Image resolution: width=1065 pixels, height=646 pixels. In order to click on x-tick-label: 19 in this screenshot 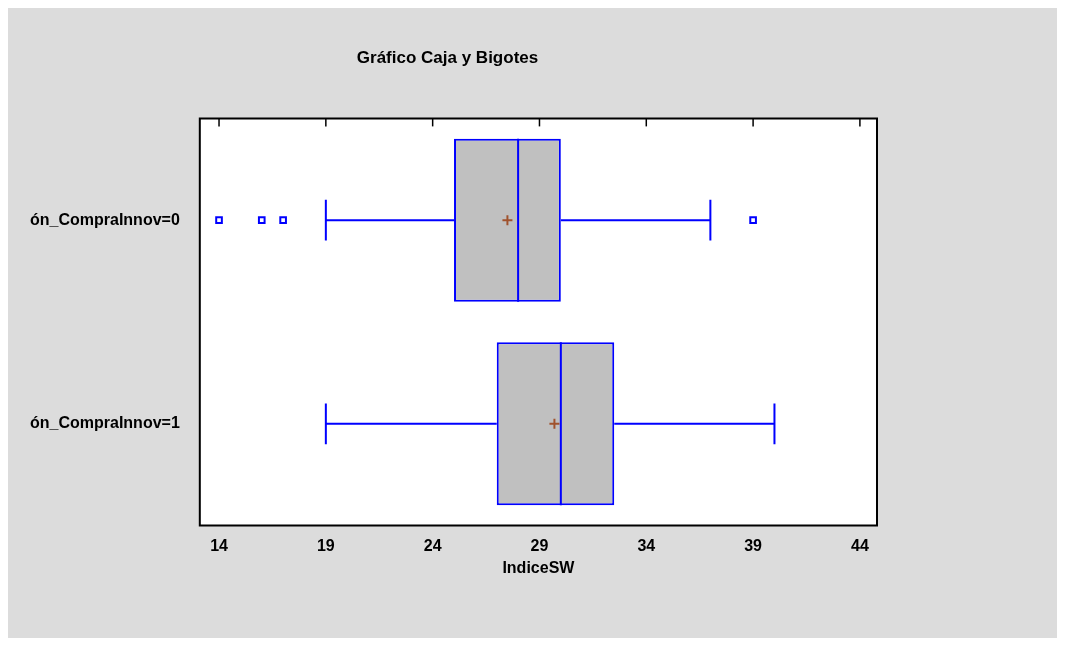, I will do `click(325, 545)`.